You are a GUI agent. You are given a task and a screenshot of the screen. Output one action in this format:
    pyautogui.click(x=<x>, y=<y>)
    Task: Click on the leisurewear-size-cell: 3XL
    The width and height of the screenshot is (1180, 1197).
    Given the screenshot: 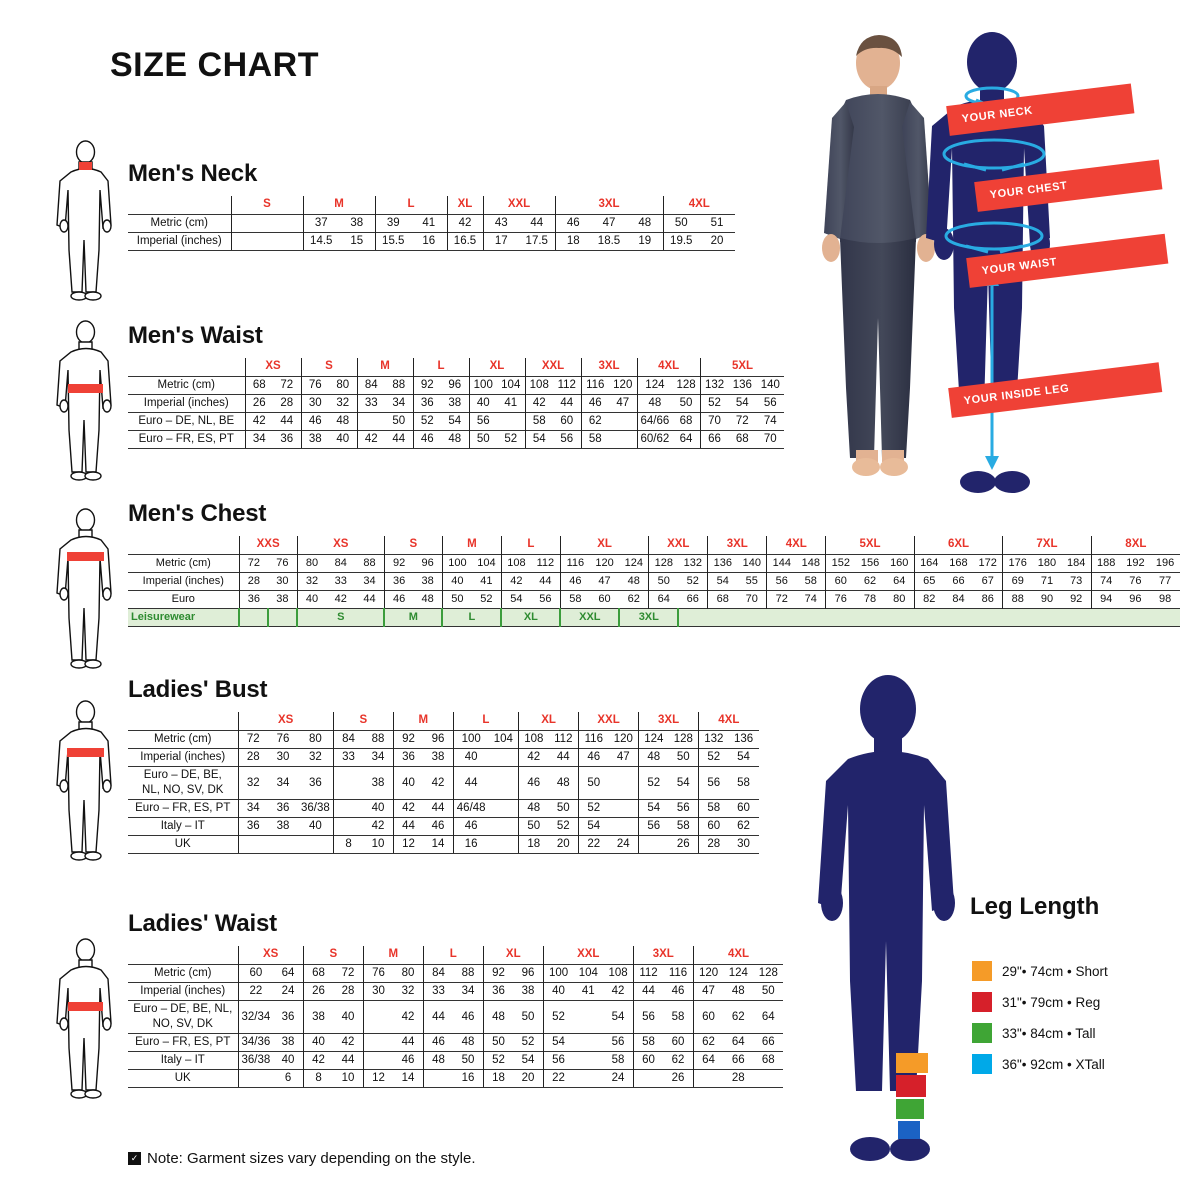 What is the action you would take?
    pyautogui.click(x=648, y=617)
    